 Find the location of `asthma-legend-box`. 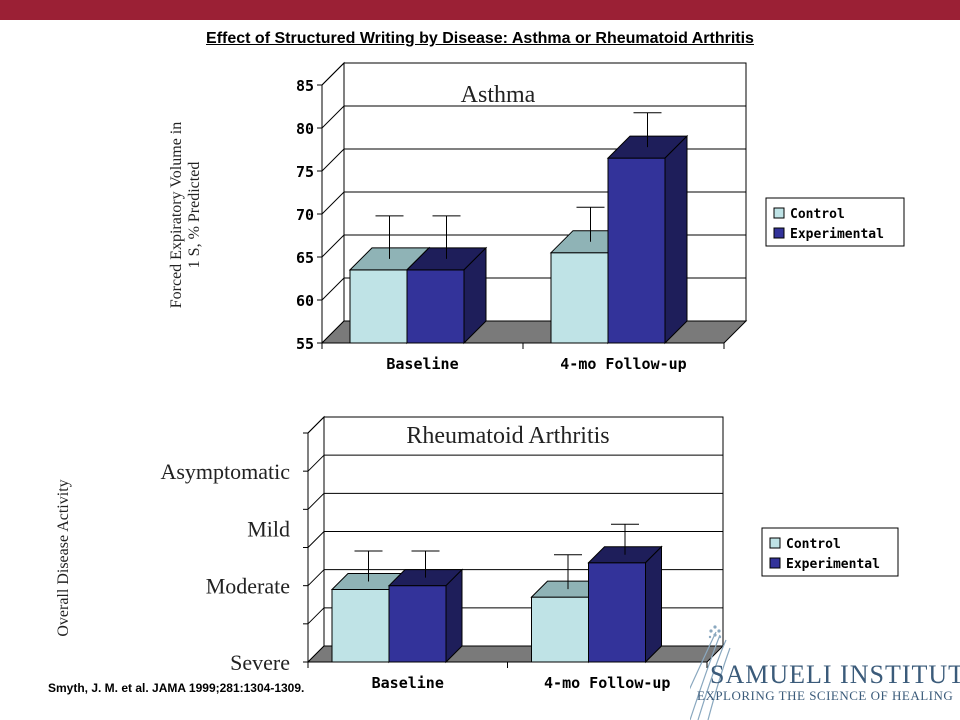

asthma-legend-box is located at coordinates (835, 222).